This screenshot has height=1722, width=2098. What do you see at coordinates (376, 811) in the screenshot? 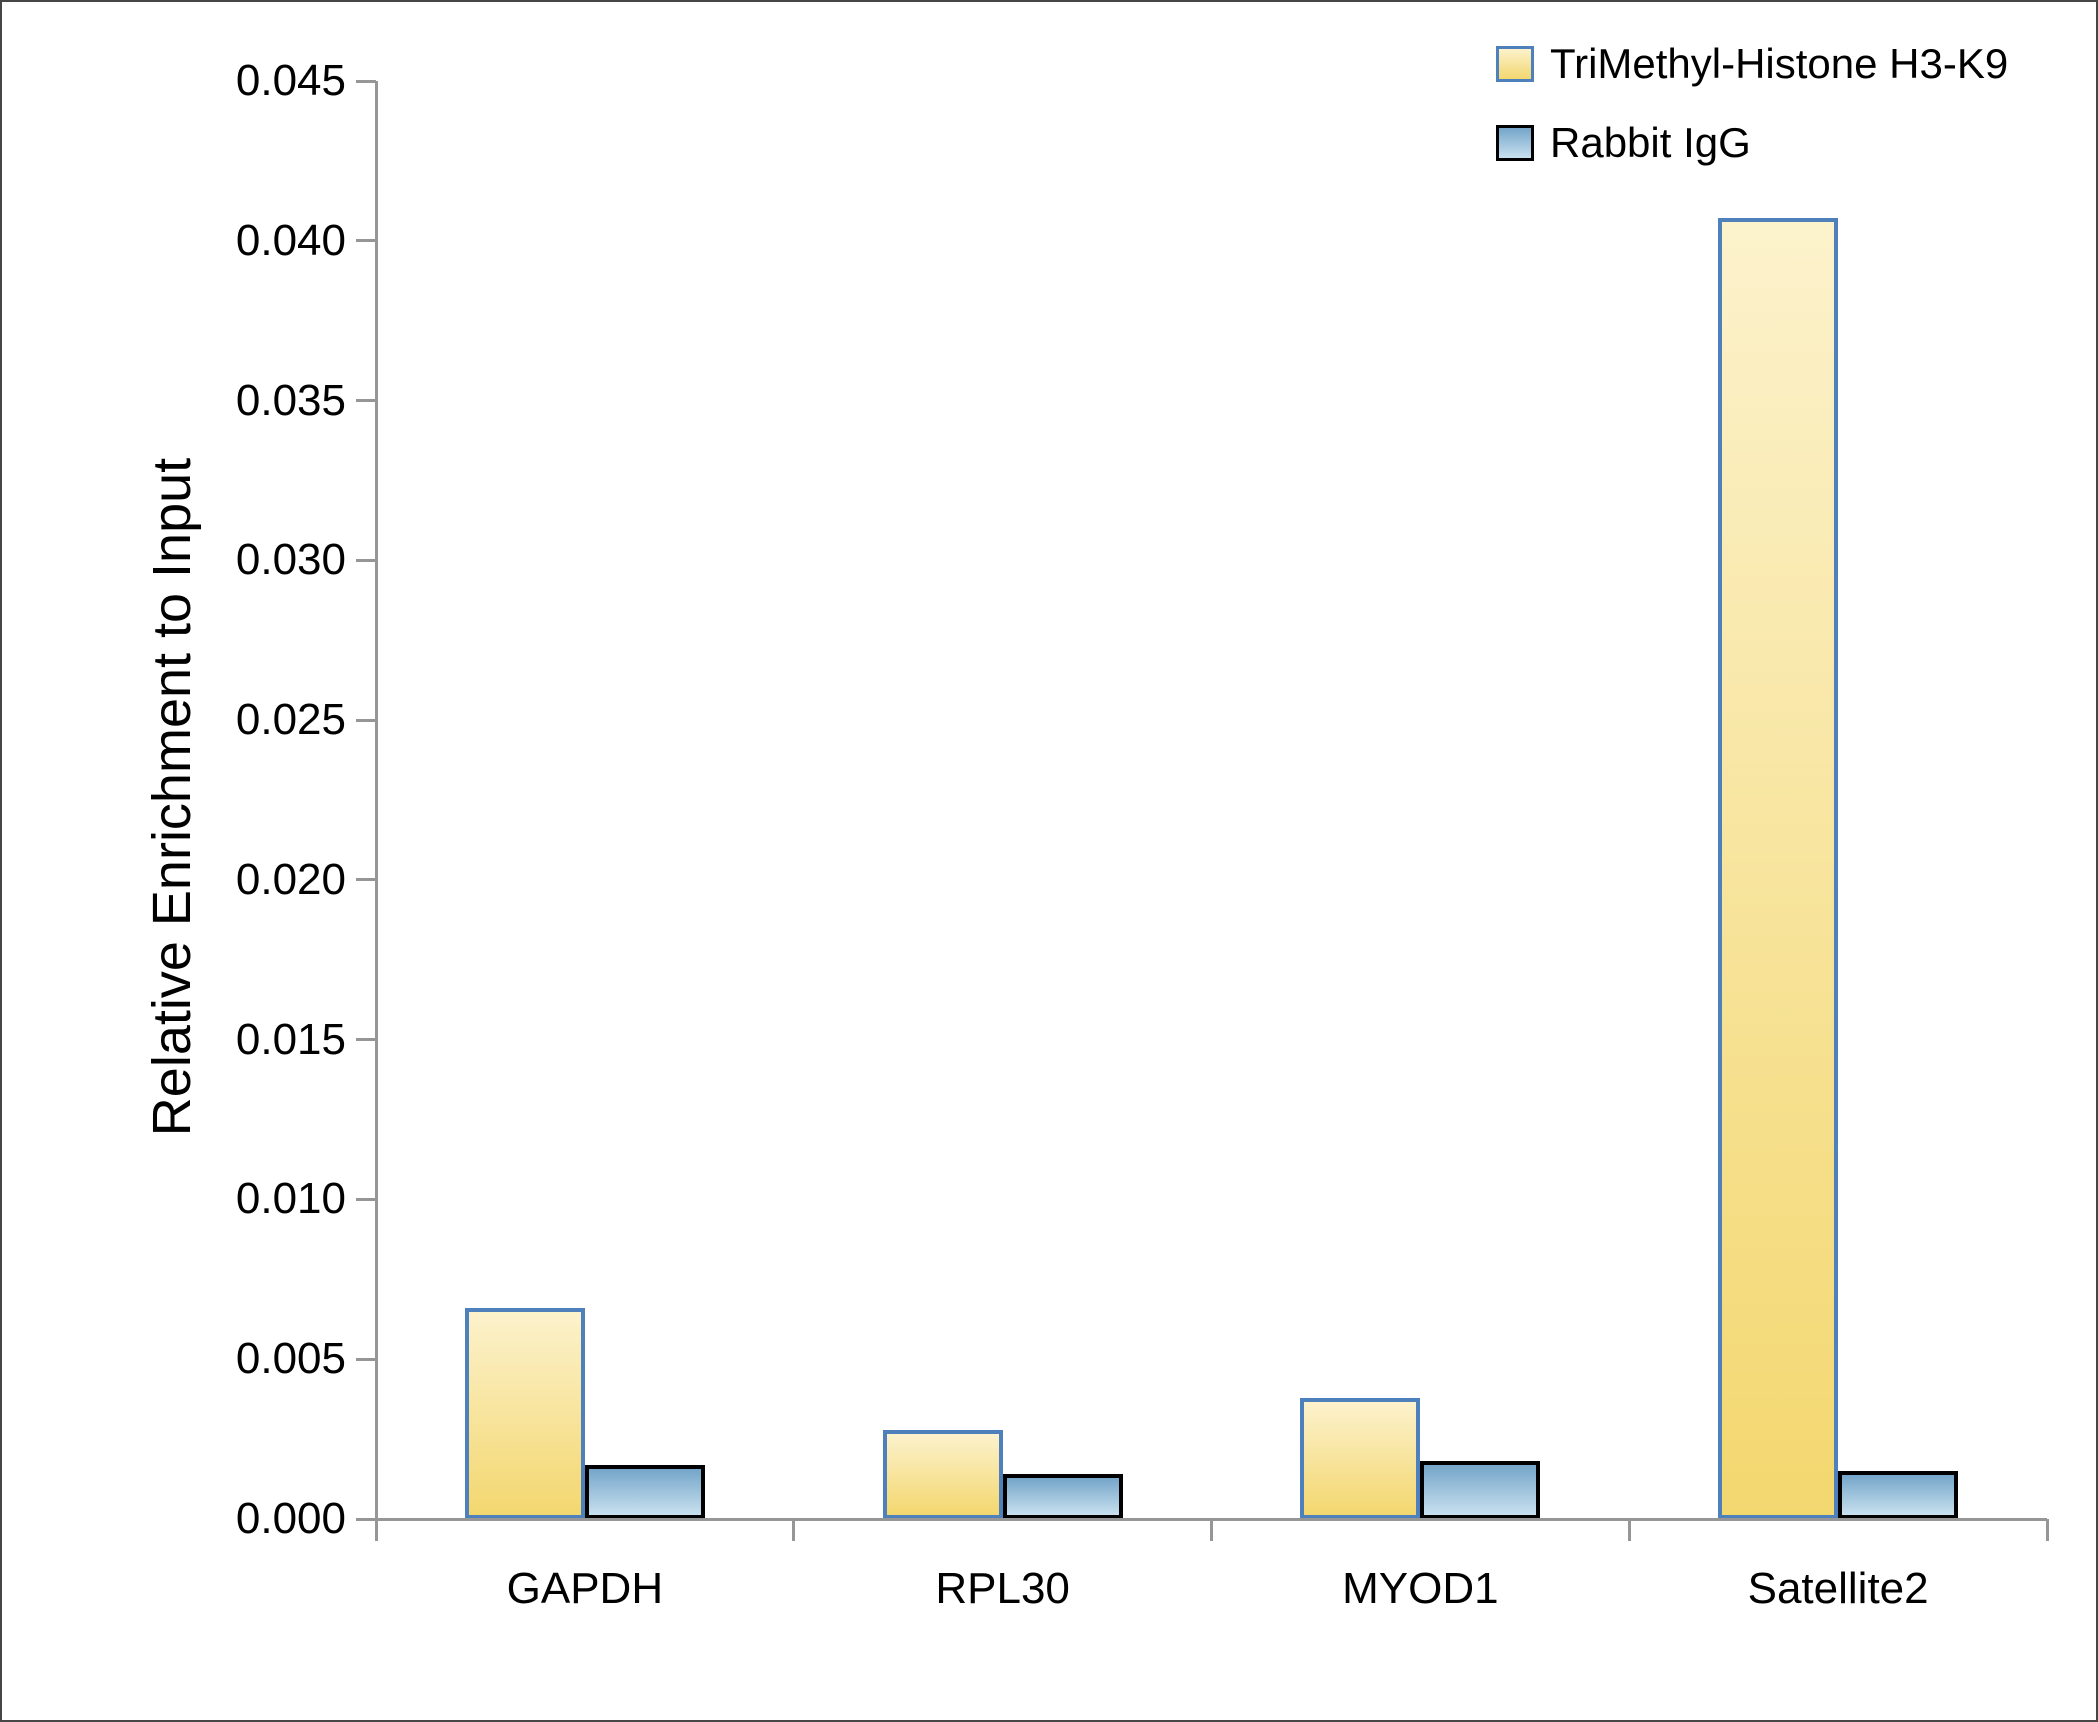
I see `y-axis-line` at bounding box center [376, 811].